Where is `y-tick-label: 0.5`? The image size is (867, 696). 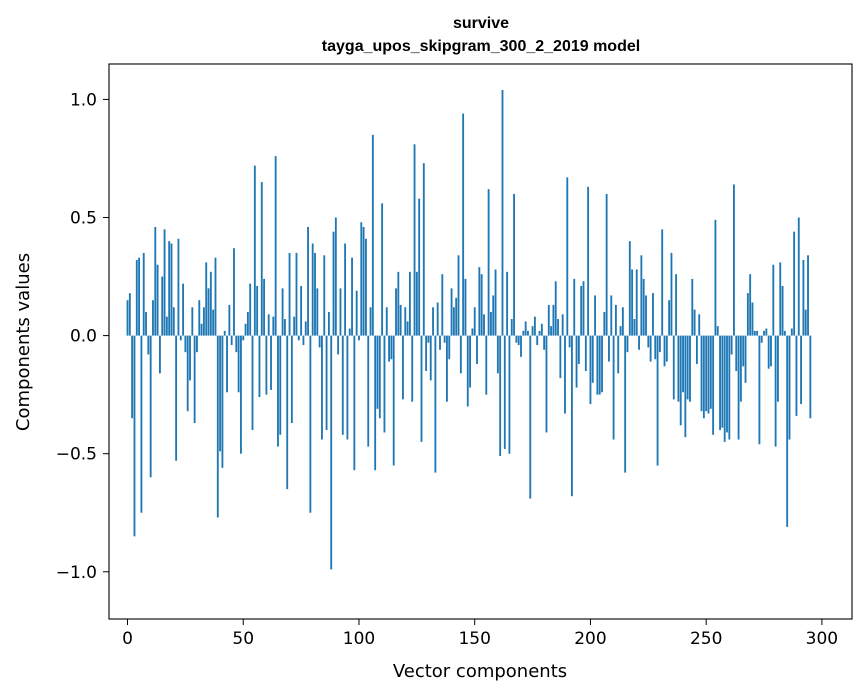
y-tick-label: 0.5 is located at coordinates (83, 219).